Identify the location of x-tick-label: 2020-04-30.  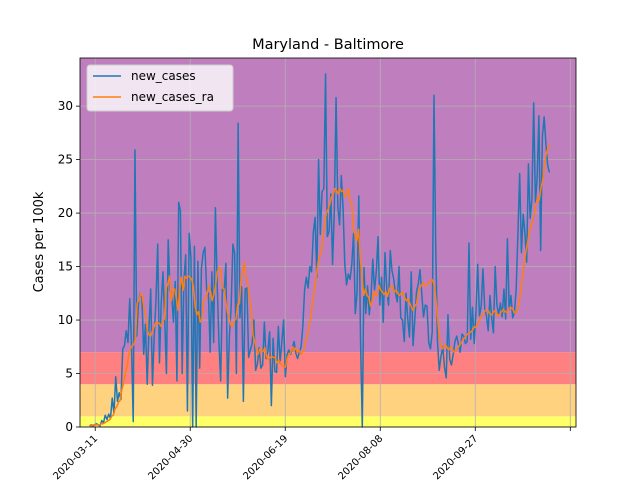
(170, 456).